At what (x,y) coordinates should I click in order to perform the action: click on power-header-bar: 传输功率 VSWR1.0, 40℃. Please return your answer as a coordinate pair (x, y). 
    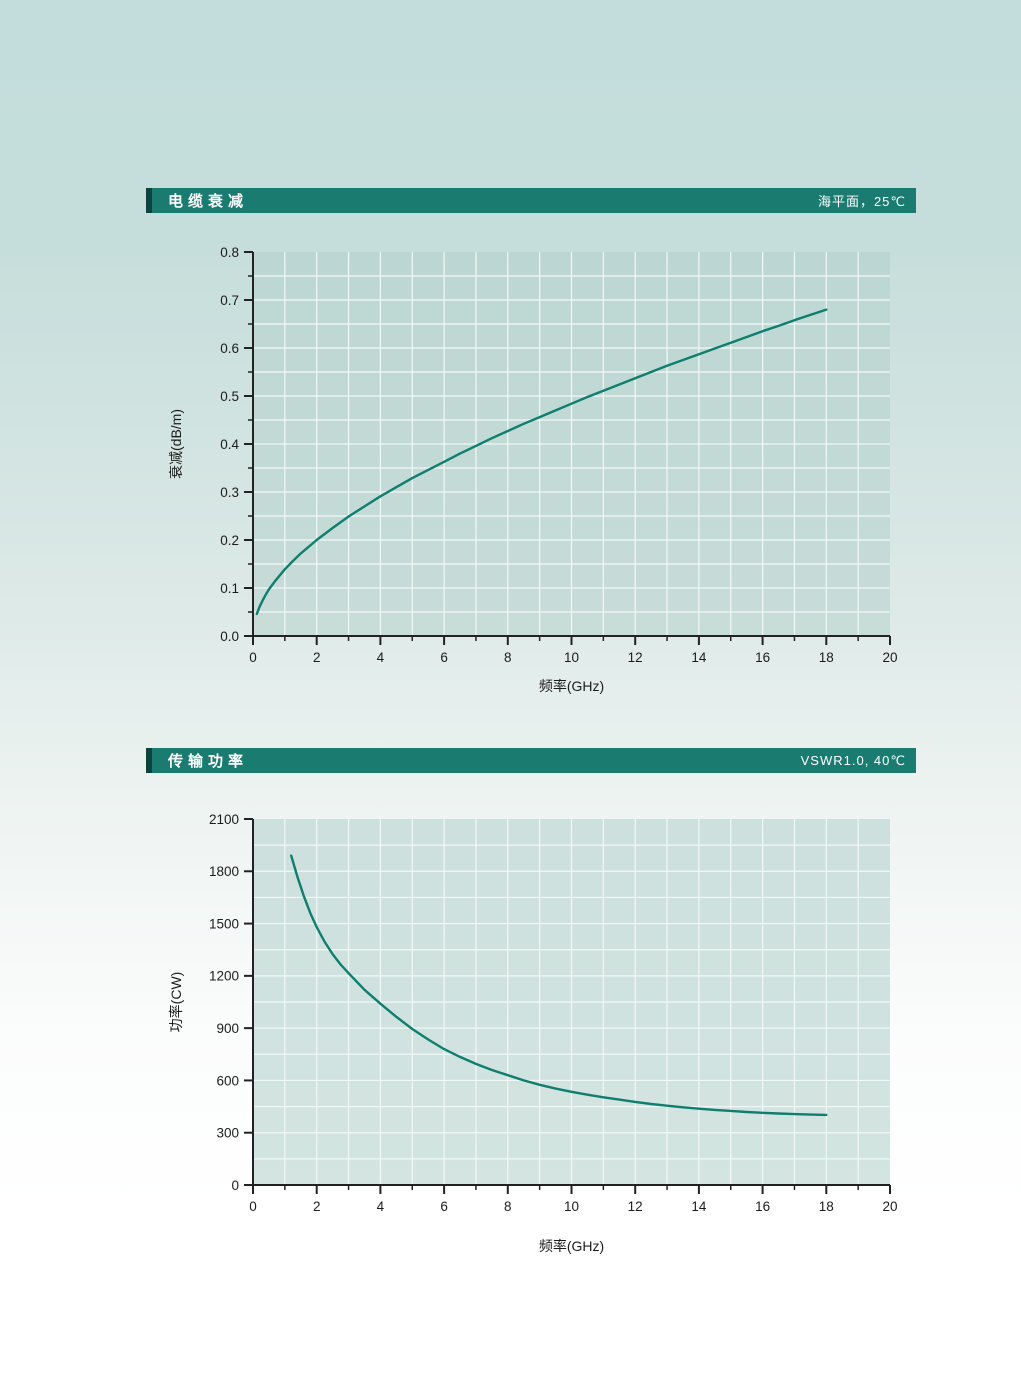
    Looking at the image, I should click on (531, 760).